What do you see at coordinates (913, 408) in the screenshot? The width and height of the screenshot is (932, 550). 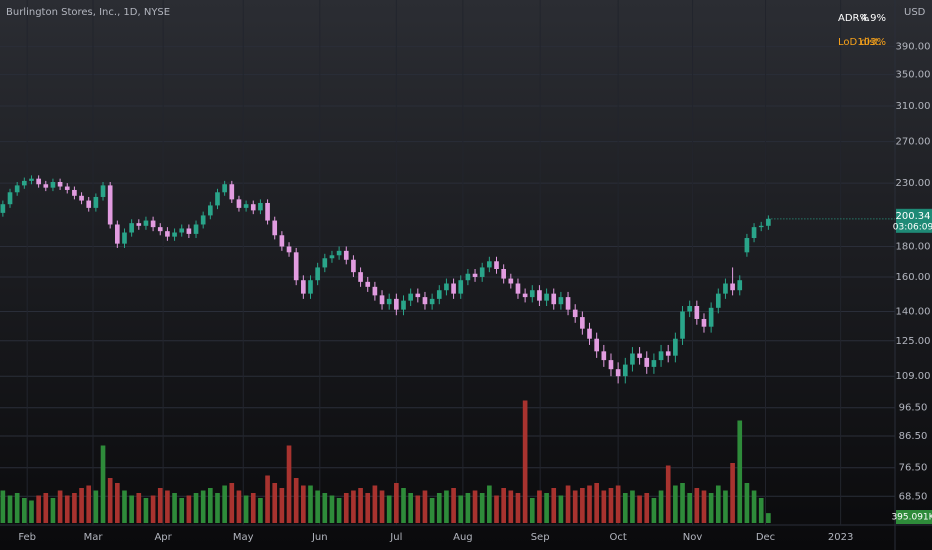 I see `y-tick-label: 96.50` at bounding box center [913, 408].